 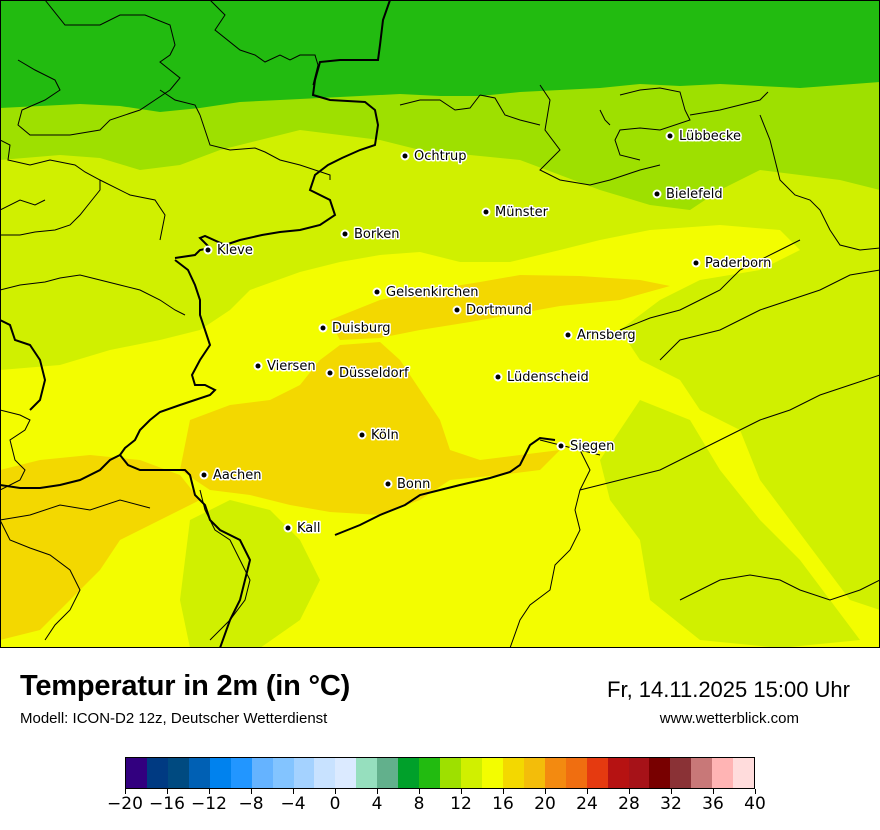 I want to click on colorbar-tick-label: 8, so click(x=419, y=804).